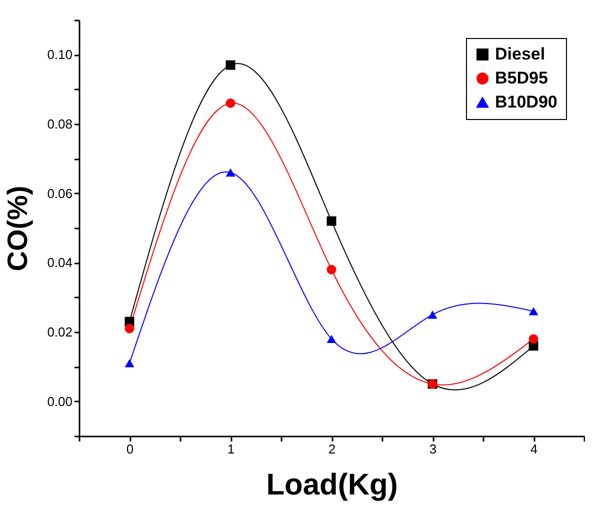 This screenshot has width=602, height=512. I want to click on x-tick-label: 4, so click(534, 449).